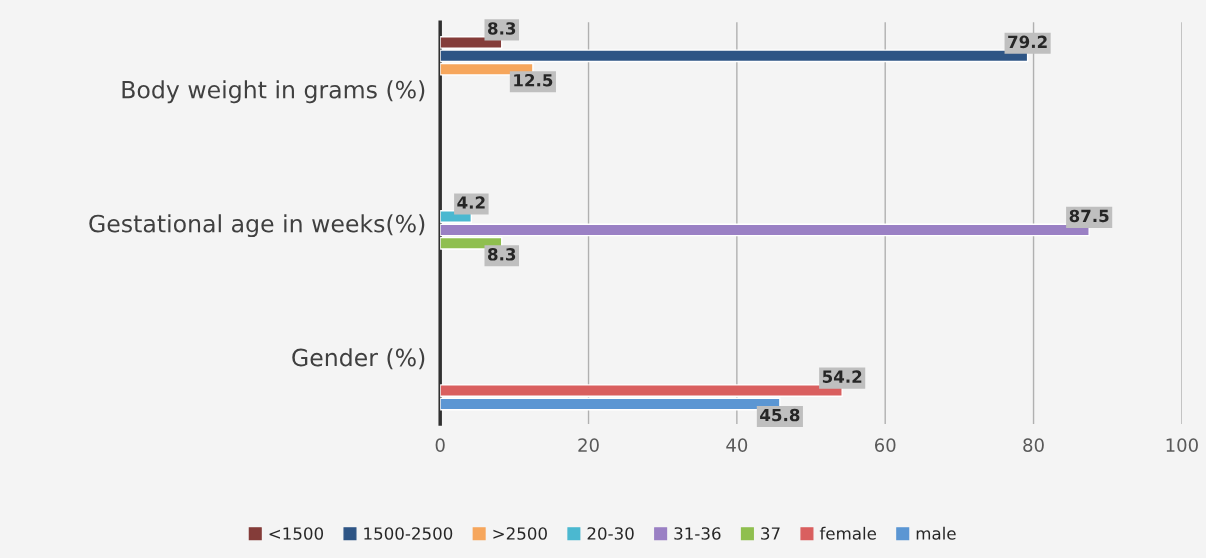 The width and height of the screenshot is (1206, 558). Describe the element at coordinates (358, 359) in the screenshot. I see `y-tick-label: Gender (%)` at that location.